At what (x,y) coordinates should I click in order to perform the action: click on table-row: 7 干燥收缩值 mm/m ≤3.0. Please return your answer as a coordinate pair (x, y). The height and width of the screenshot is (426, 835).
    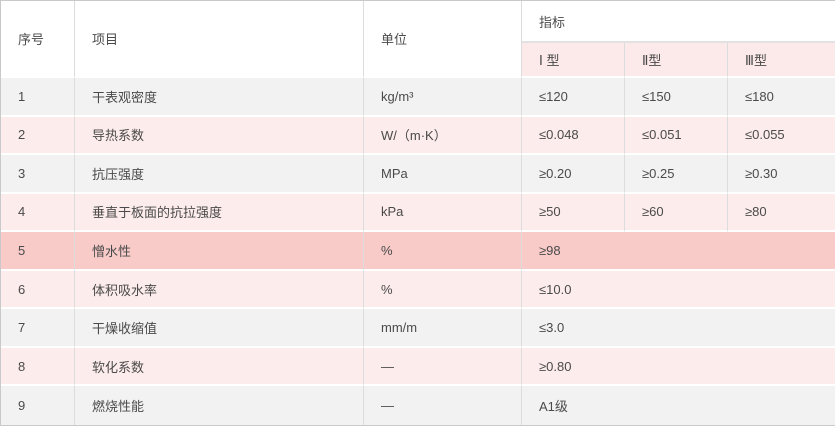
    Looking at the image, I should click on (418, 328).